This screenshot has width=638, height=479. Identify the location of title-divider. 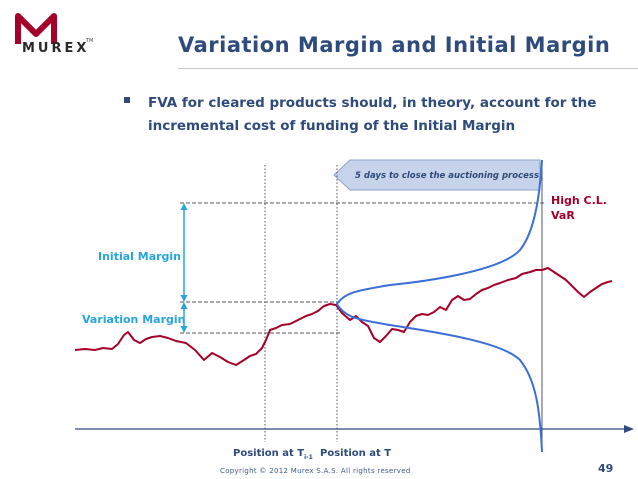
(408, 68).